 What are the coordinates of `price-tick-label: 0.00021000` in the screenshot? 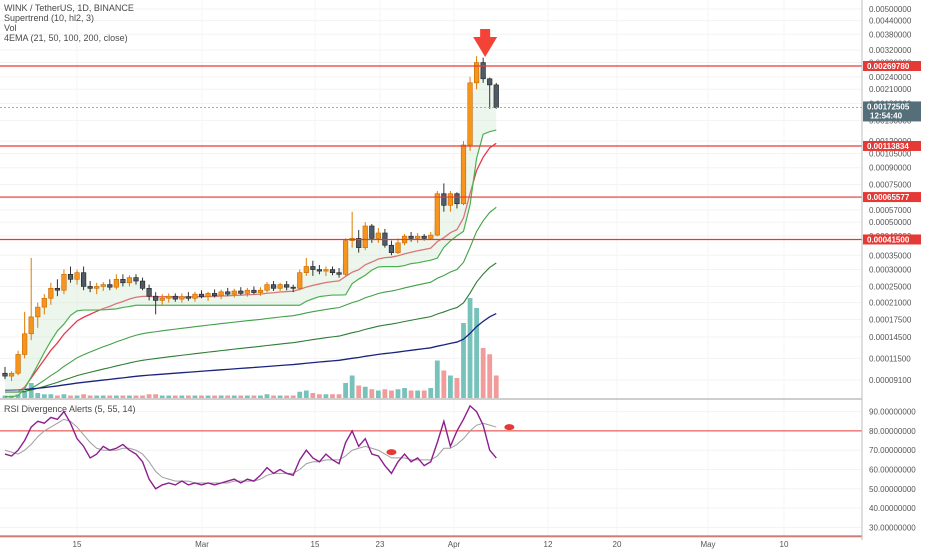 It's located at (890, 303).